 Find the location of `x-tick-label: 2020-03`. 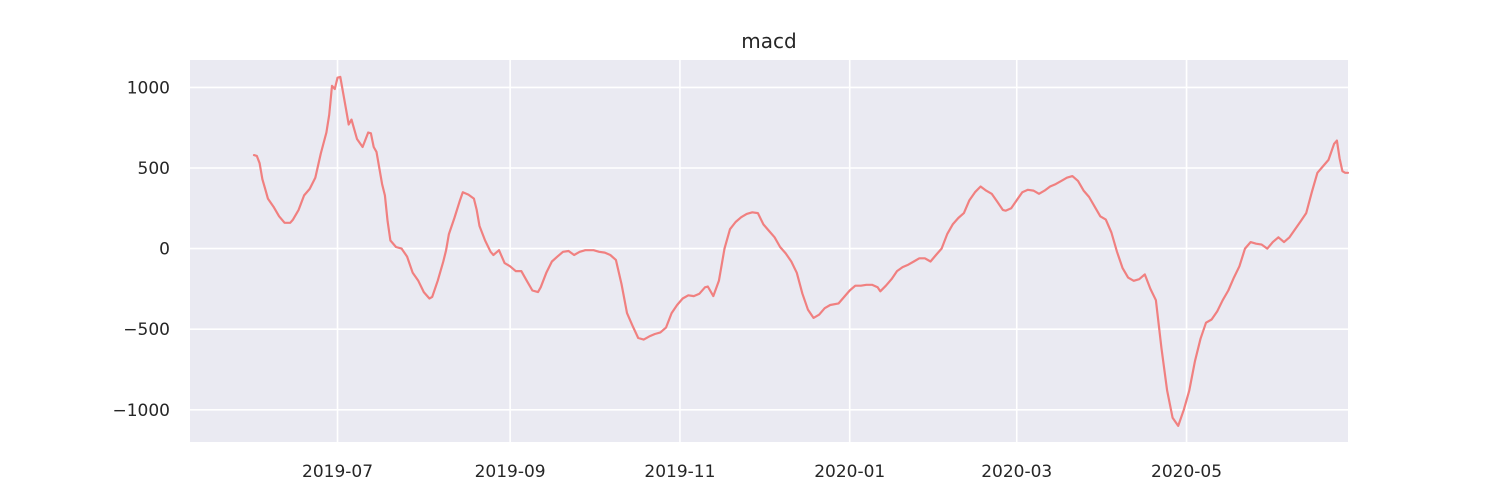

x-tick-label: 2020-03 is located at coordinates (1016, 472).